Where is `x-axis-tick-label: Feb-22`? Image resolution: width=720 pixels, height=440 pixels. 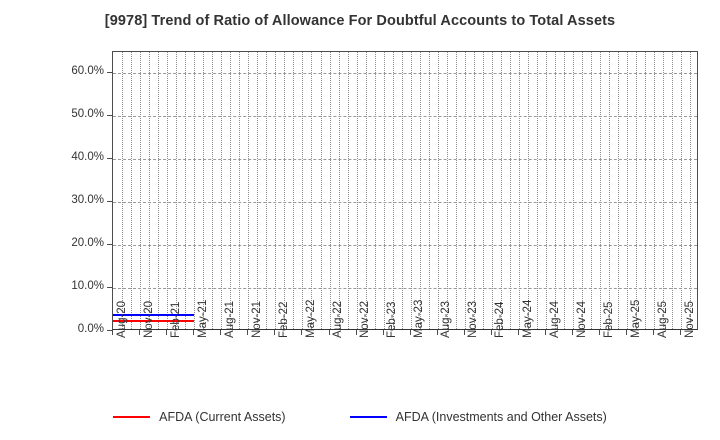 x-axis-tick-label: Feb-22 is located at coordinates (283, 319).